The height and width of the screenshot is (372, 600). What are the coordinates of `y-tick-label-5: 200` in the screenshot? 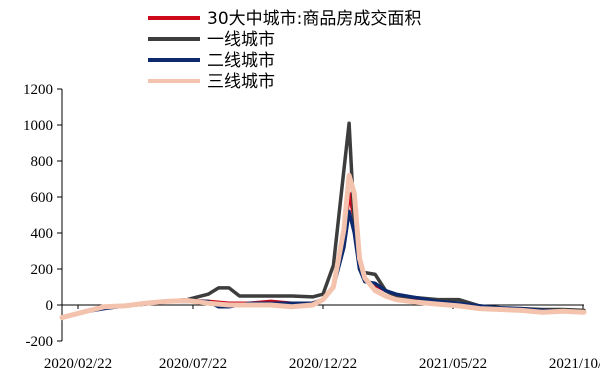 It's located at (42, 270).